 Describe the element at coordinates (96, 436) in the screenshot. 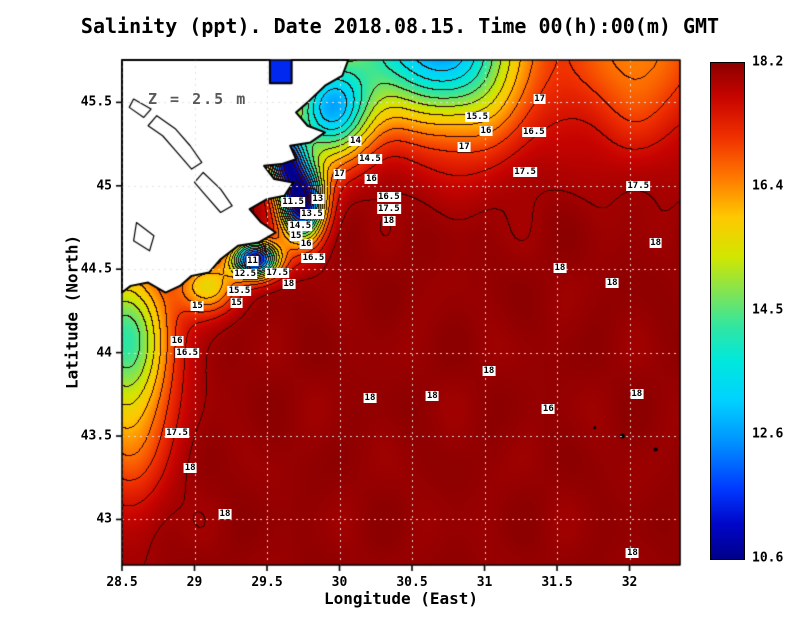

I see `y-tick-label: 43.5` at that location.